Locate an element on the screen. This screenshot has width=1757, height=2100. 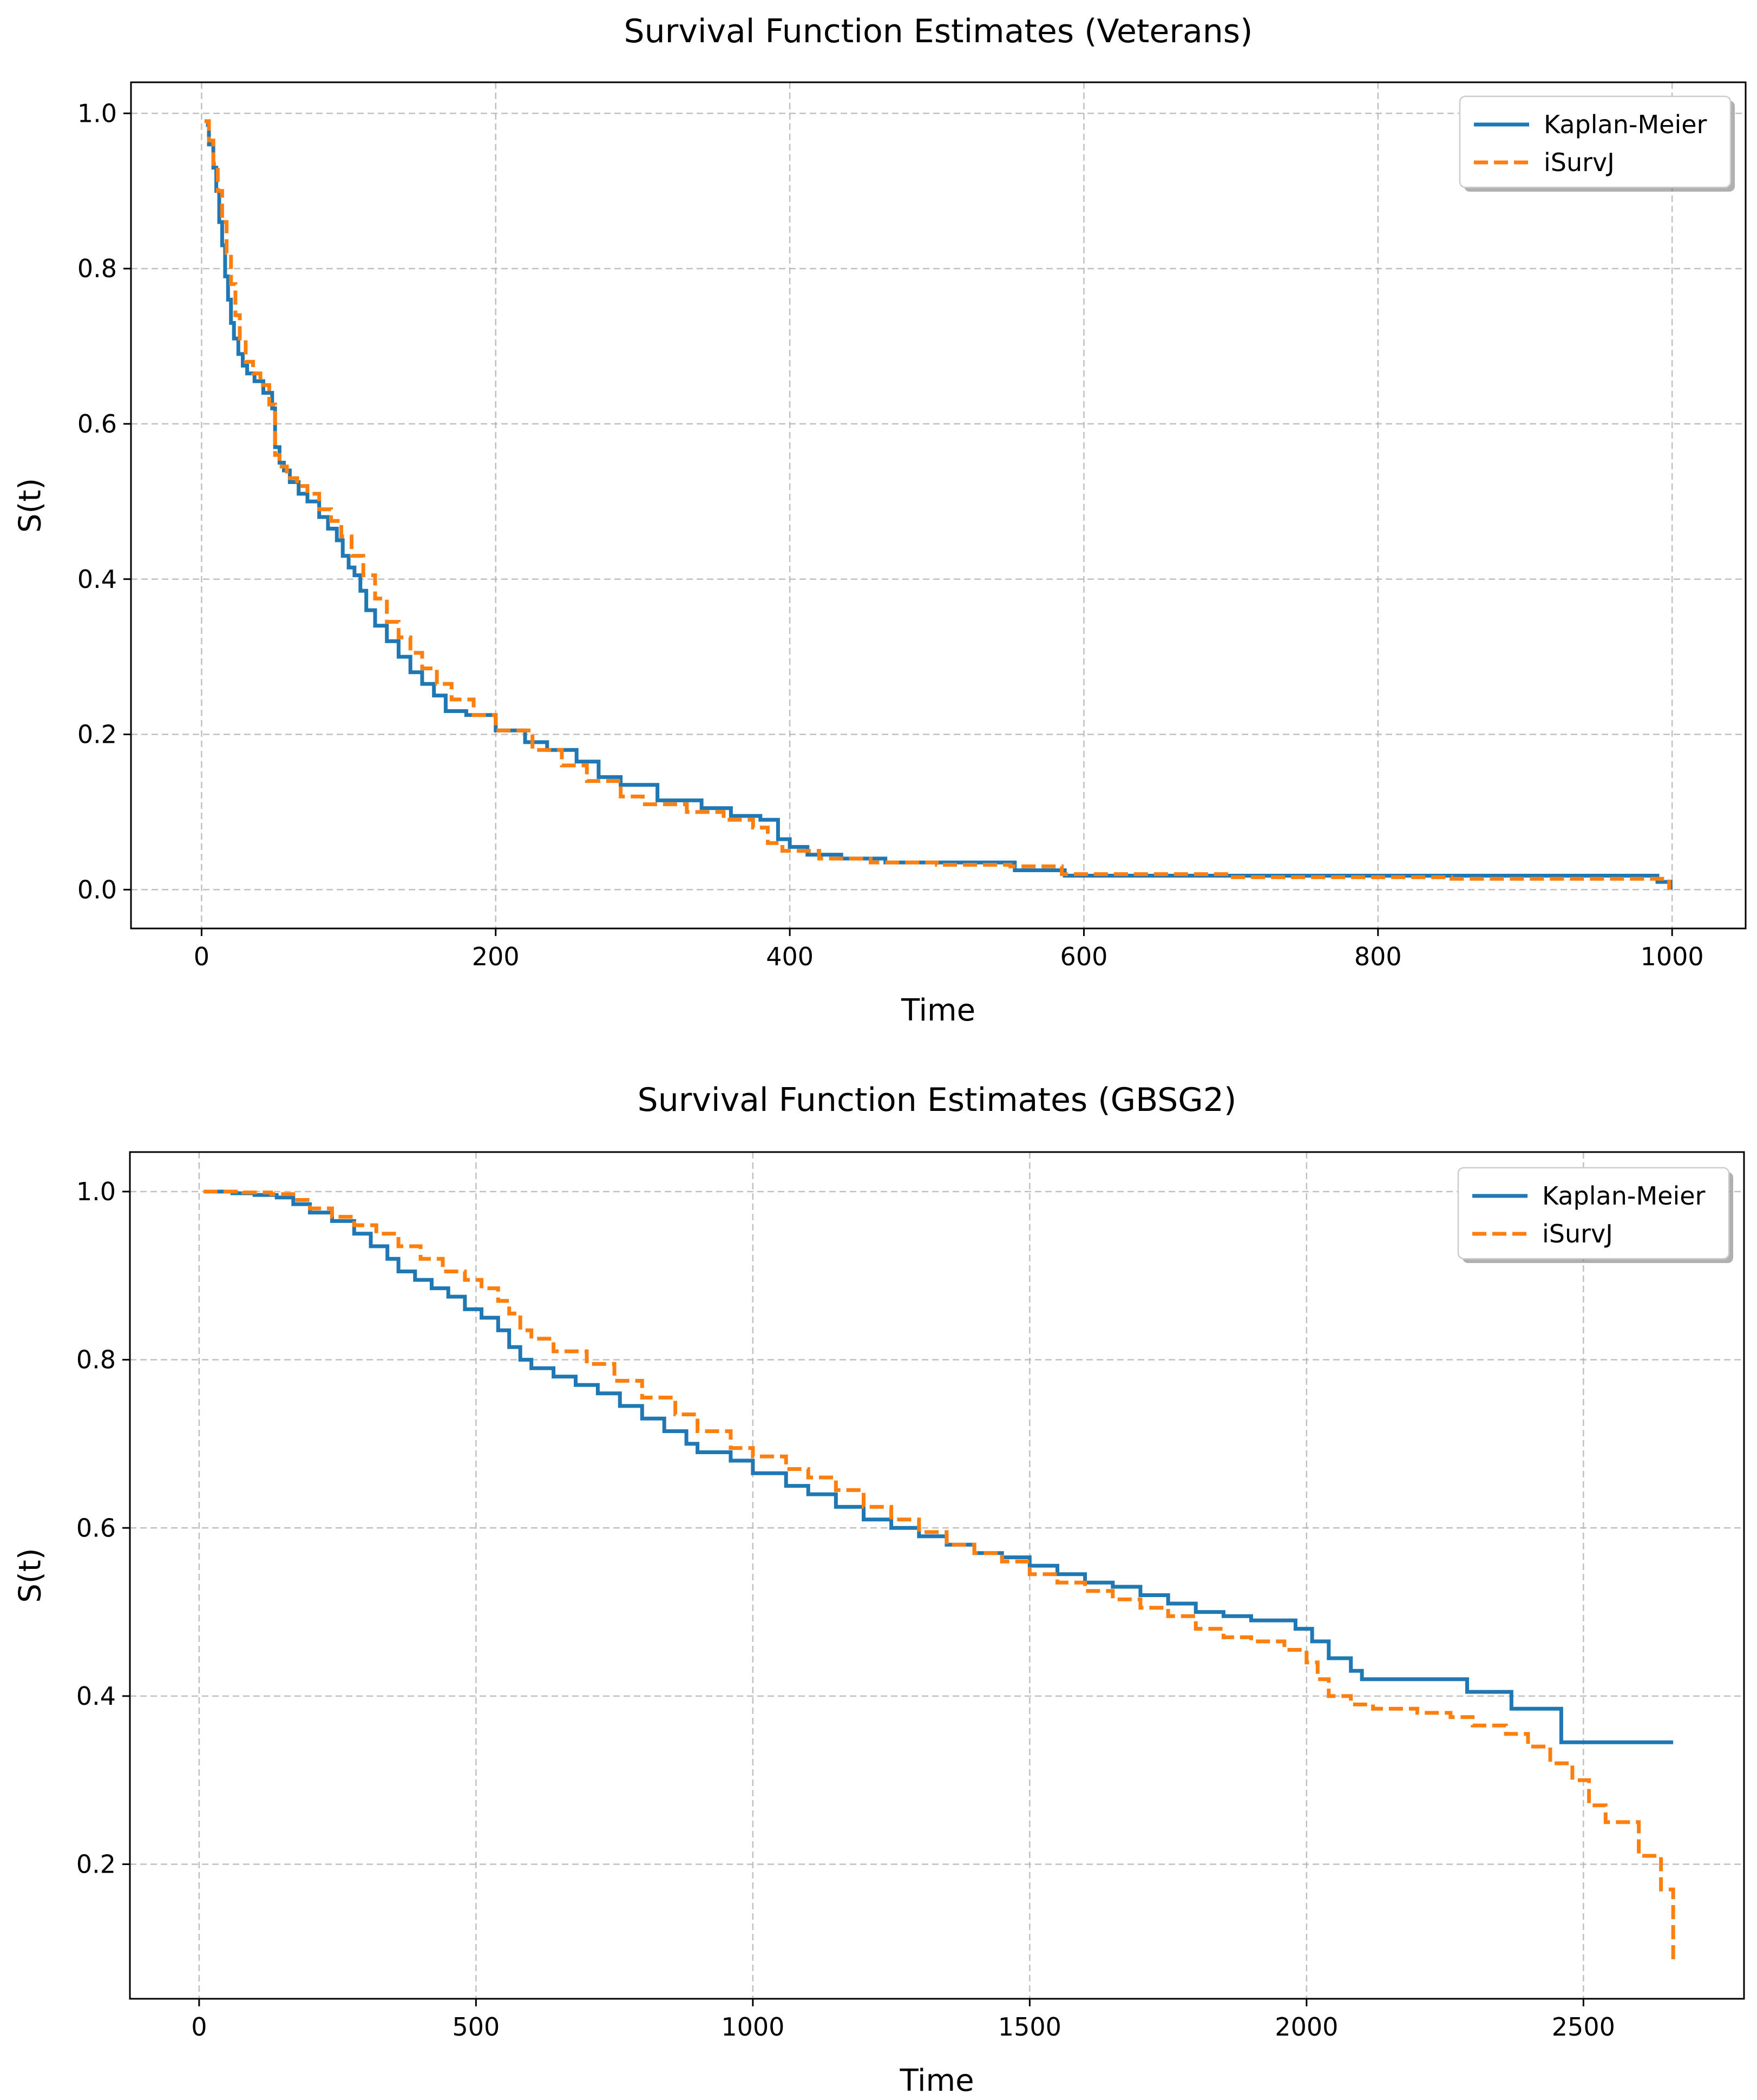
x-ticks: 0 200 400 600 800 1000 is located at coordinates (949, 950).